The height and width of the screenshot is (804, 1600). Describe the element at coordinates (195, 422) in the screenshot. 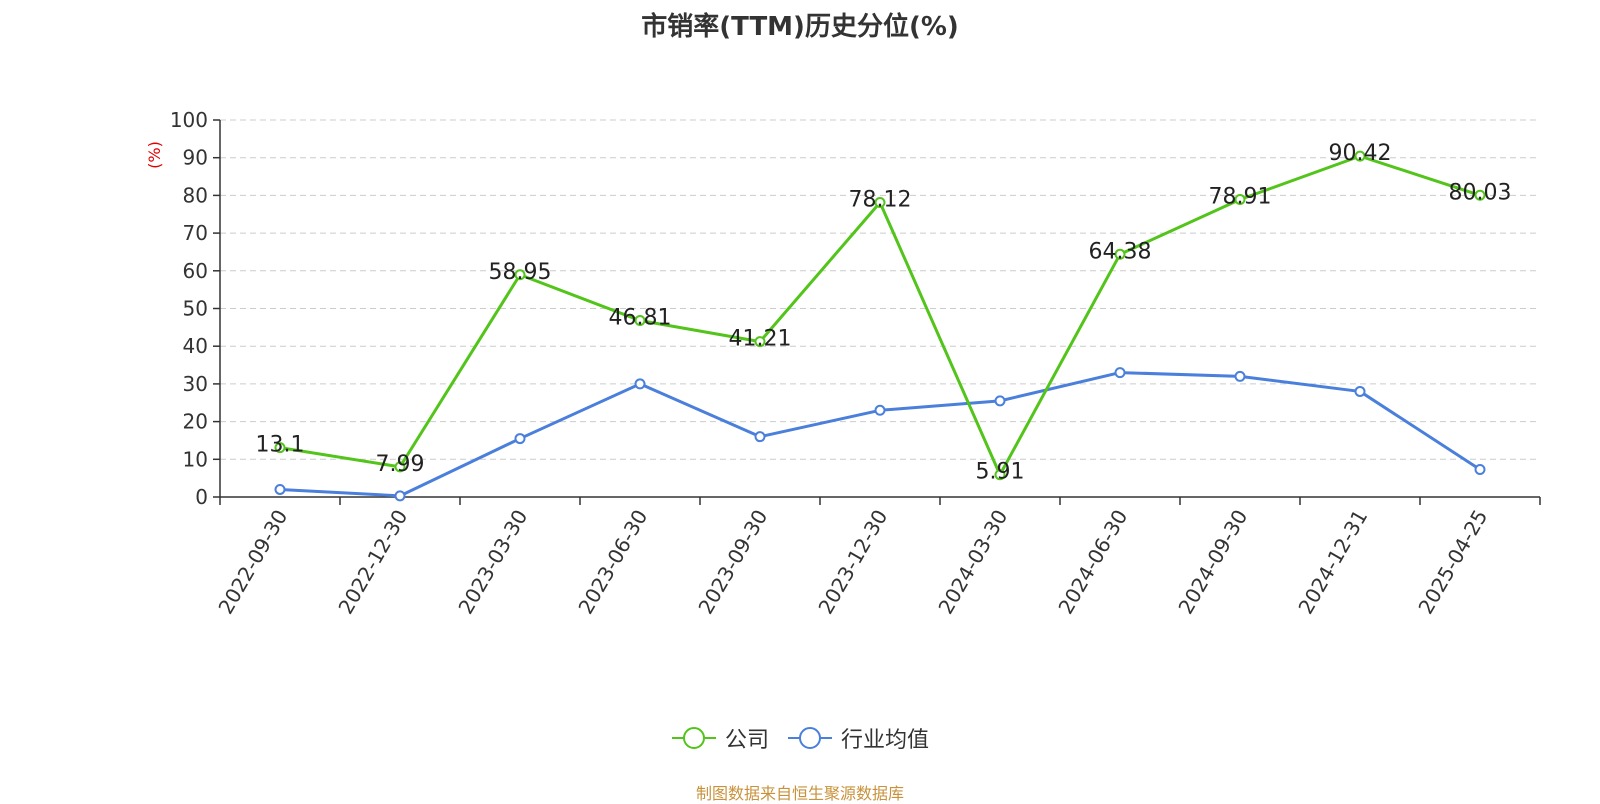

I see `y-tick-label: 20` at that location.